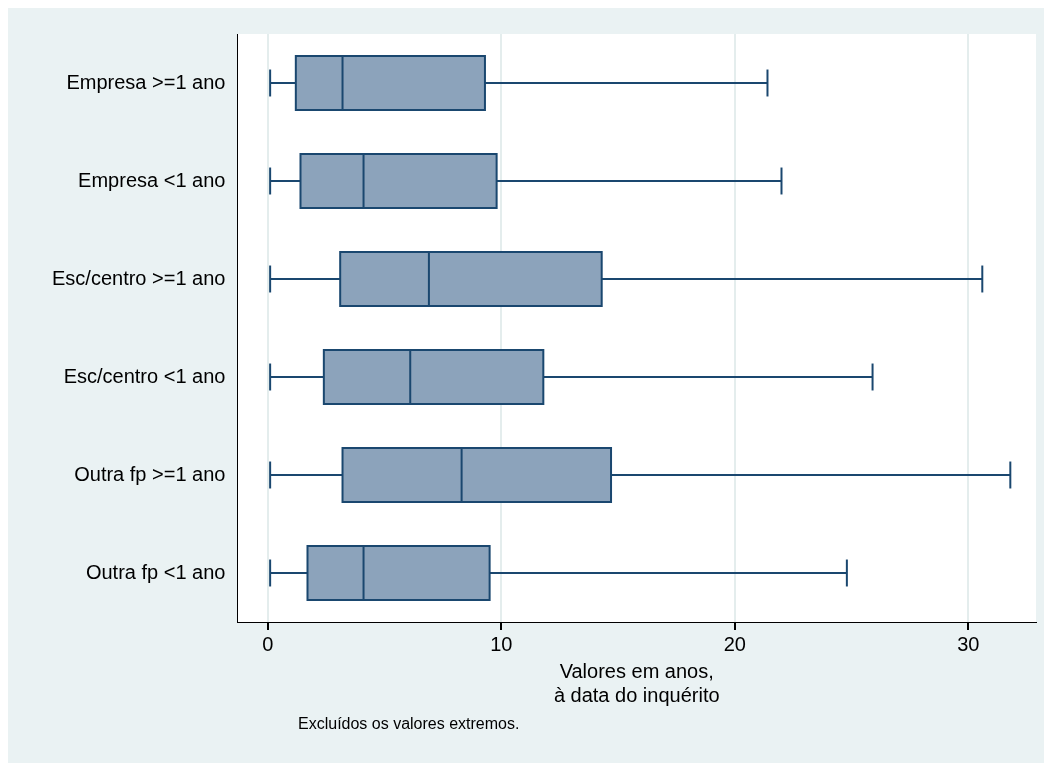  I want to click on x-tick-label: 30, so click(968, 643).